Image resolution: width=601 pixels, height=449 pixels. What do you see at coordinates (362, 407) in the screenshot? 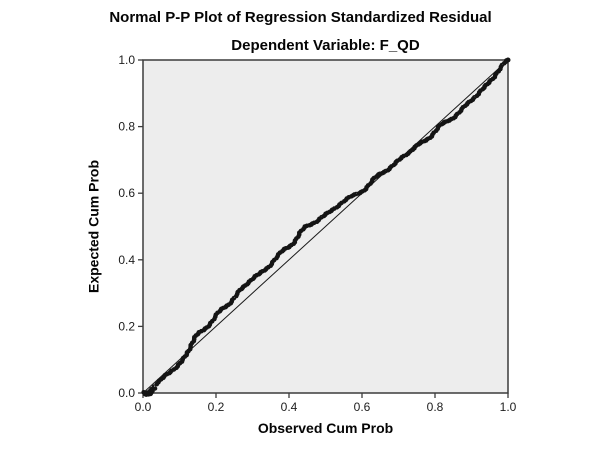
I see `x-tick-label: 0.6` at bounding box center [362, 407].